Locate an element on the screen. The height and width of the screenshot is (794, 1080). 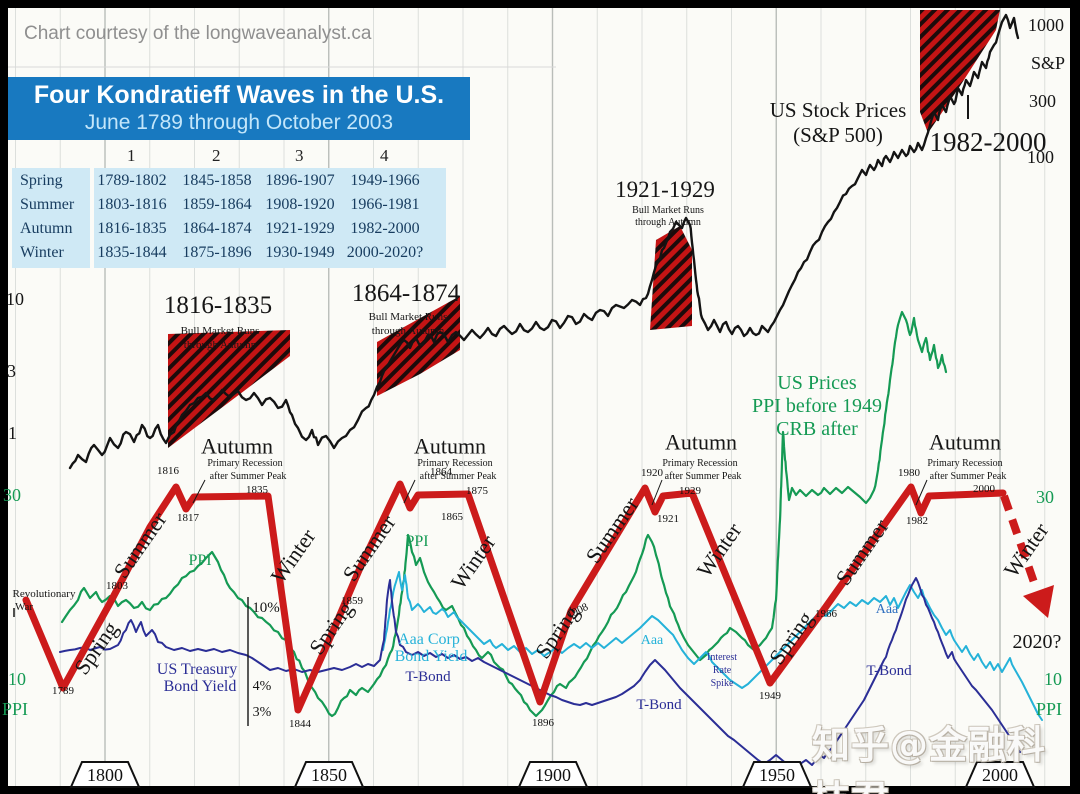
x-axis-year-tick: 1950 is located at coordinates (777, 775).